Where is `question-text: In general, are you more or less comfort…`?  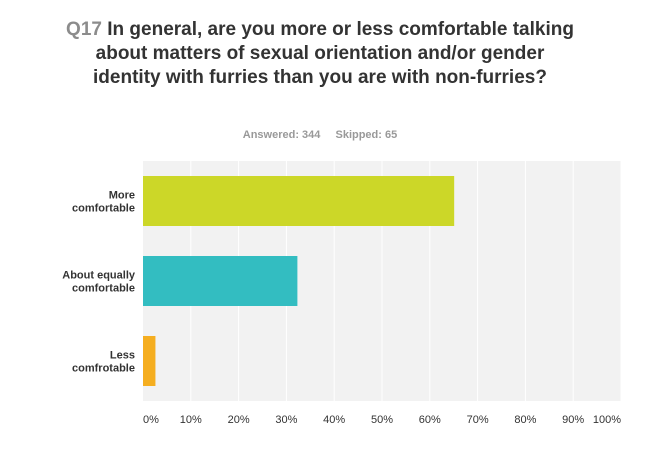 question-text: In general, are you more or less comfort… is located at coordinates (333, 53).